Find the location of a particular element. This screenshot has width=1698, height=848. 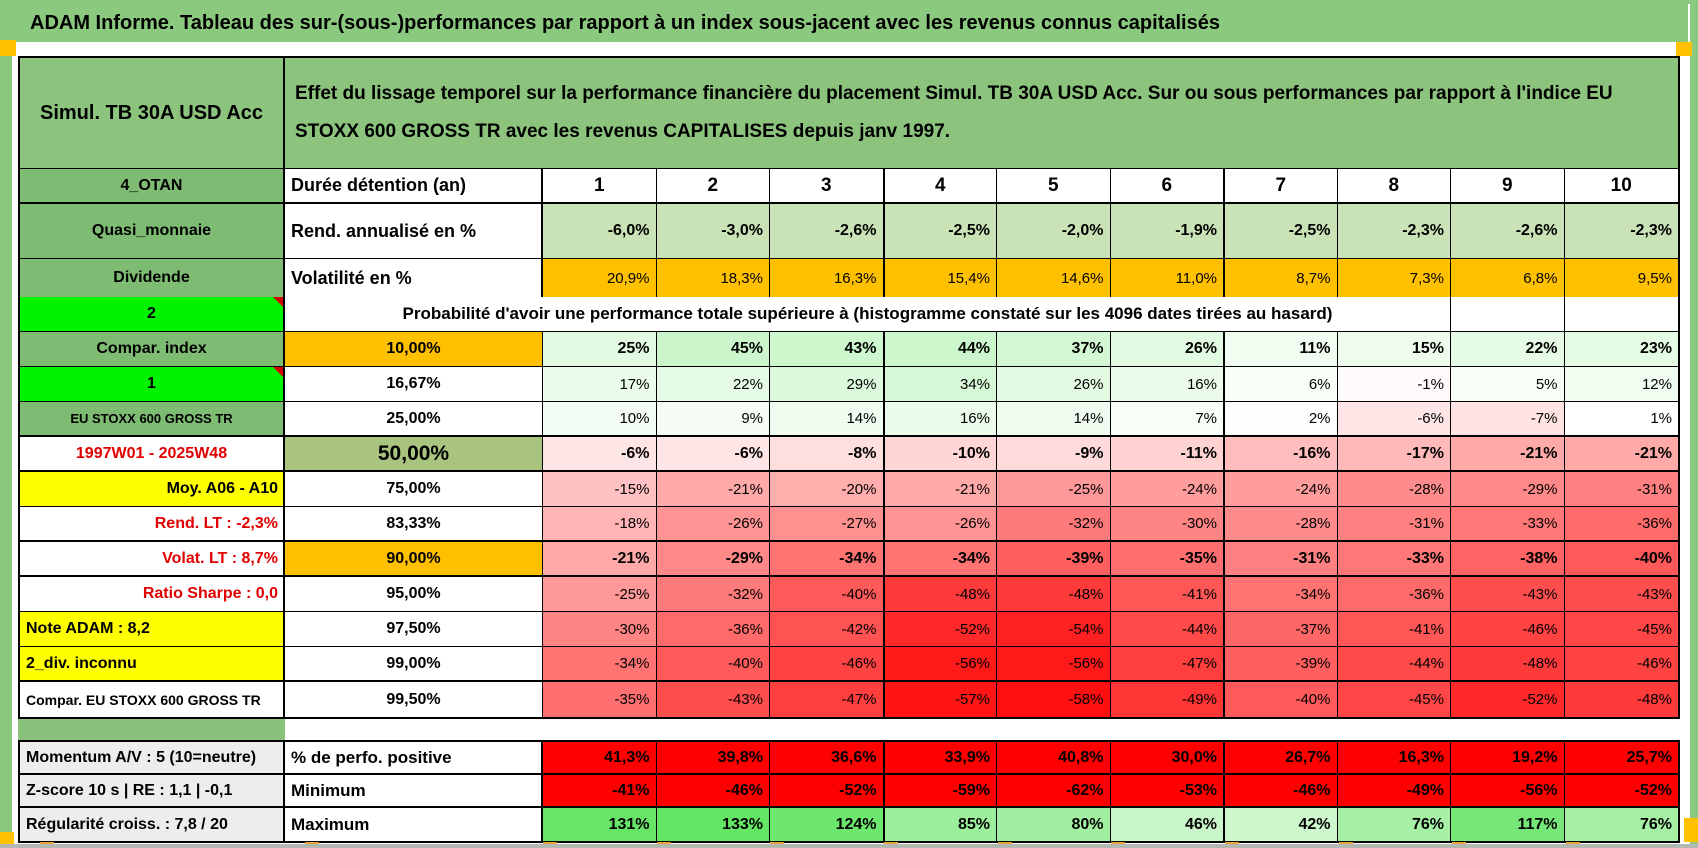

row-label: Rend. LT : -2,3% is located at coordinates (152, 523).